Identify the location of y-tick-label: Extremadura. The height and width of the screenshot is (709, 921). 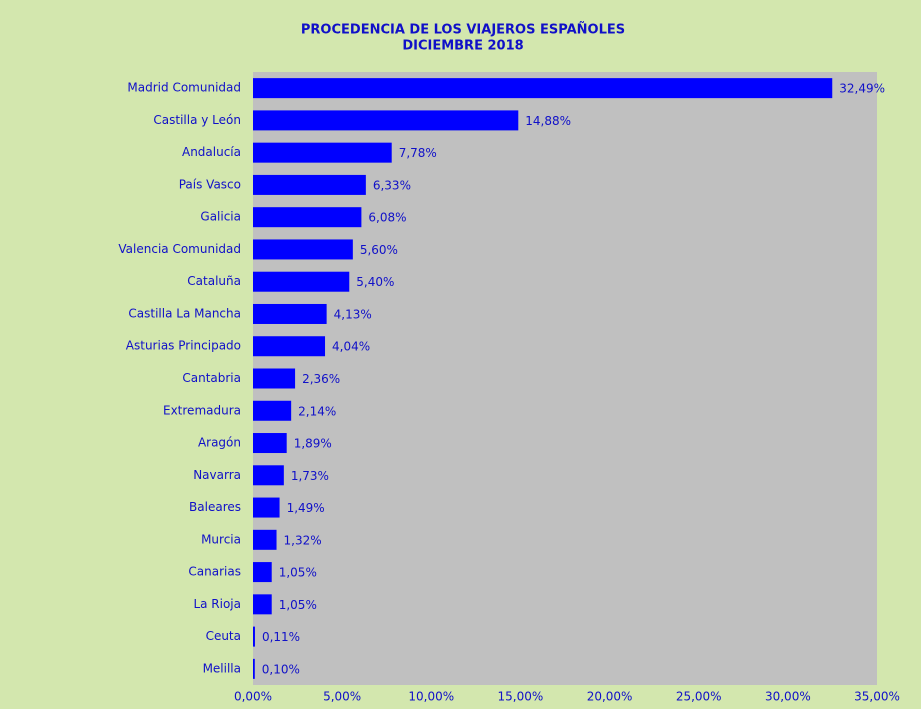
(202, 410).